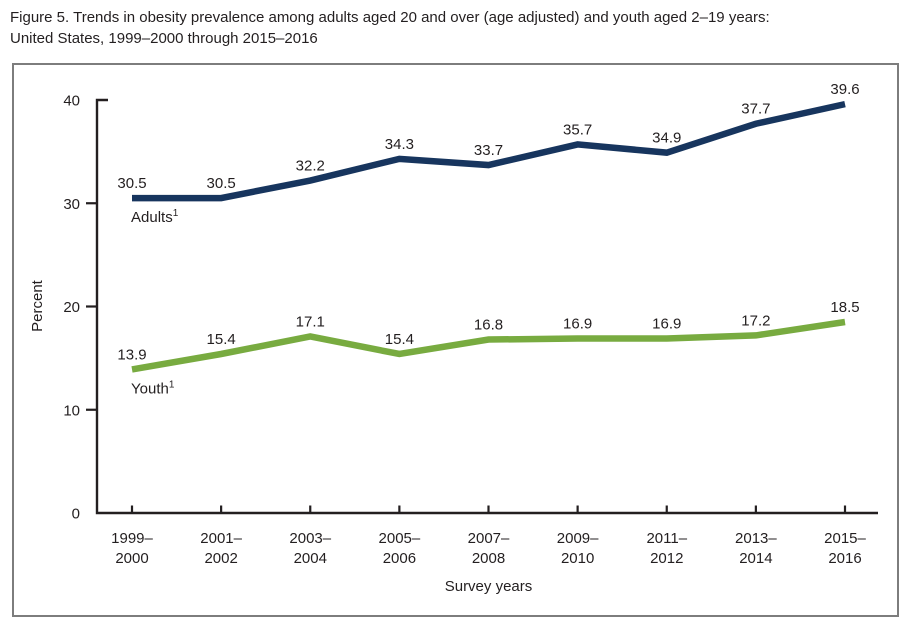  What do you see at coordinates (489, 538) in the screenshot?
I see `x-axis-tick-label-line1: 2007–` at bounding box center [489, 538].